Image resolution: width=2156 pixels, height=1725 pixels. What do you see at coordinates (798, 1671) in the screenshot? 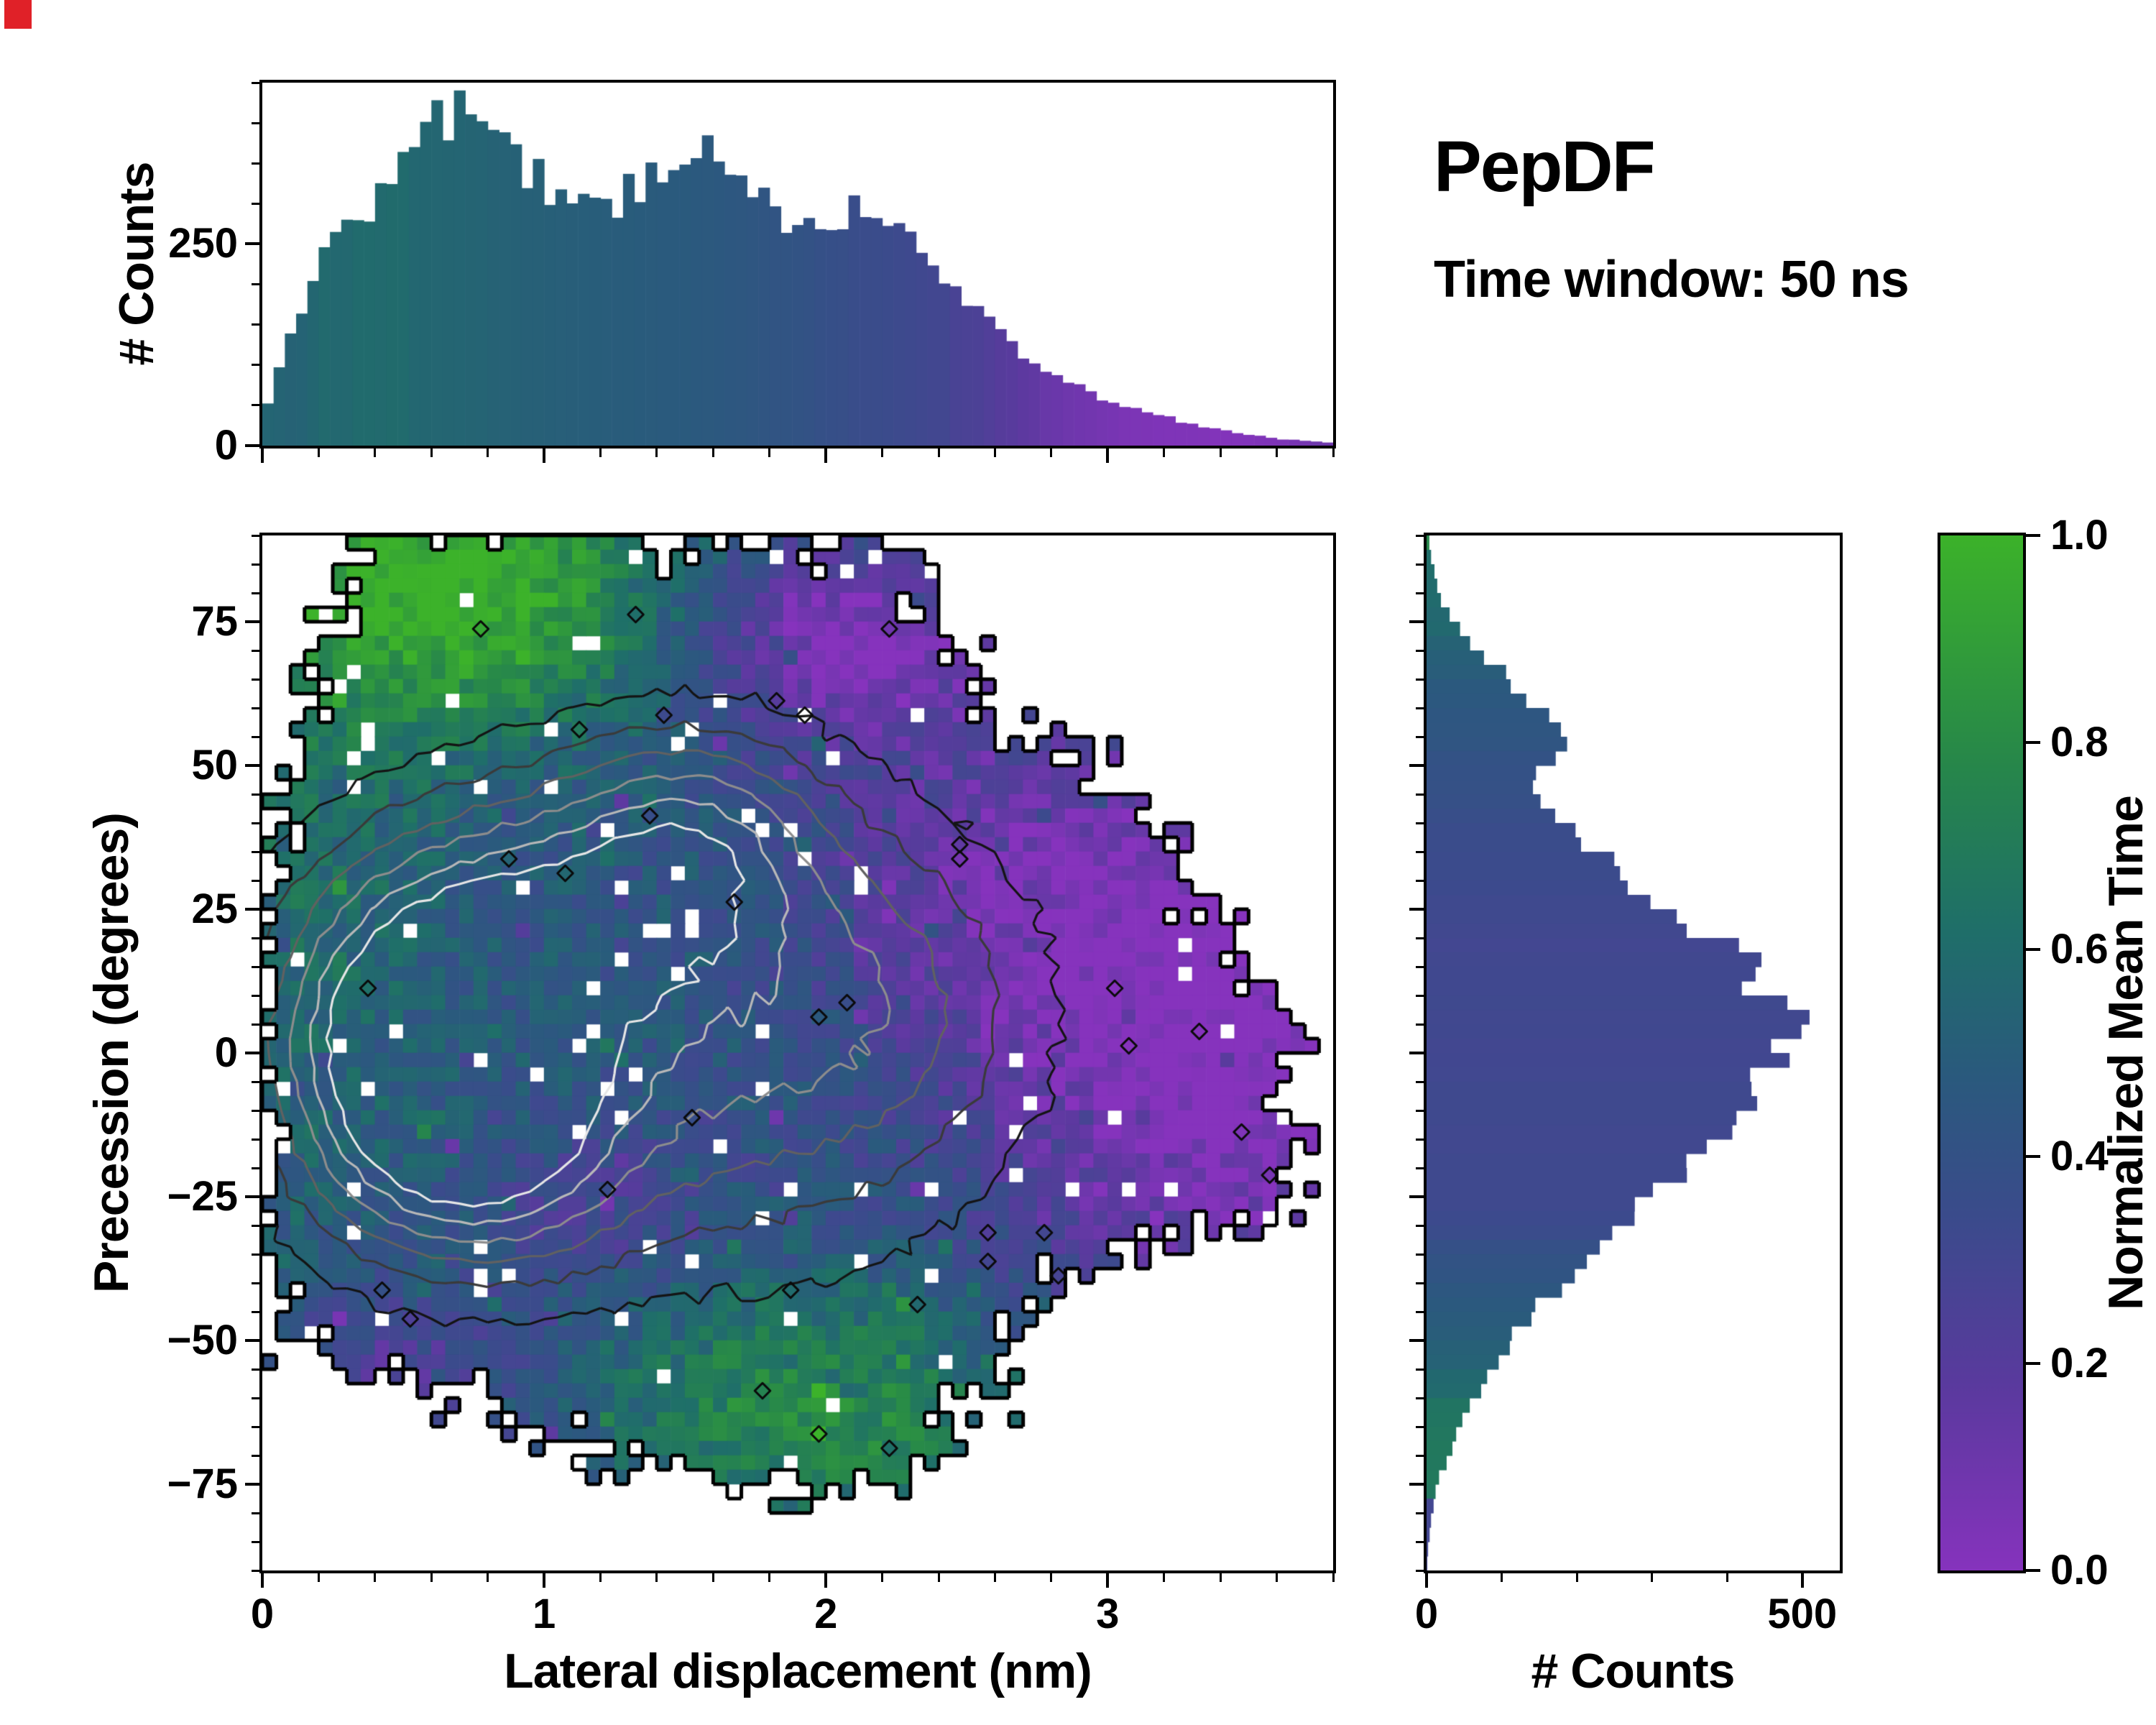
I see `main-x-axis-label: Lateral displacement (nm)` at bounding box center [798, 1671].